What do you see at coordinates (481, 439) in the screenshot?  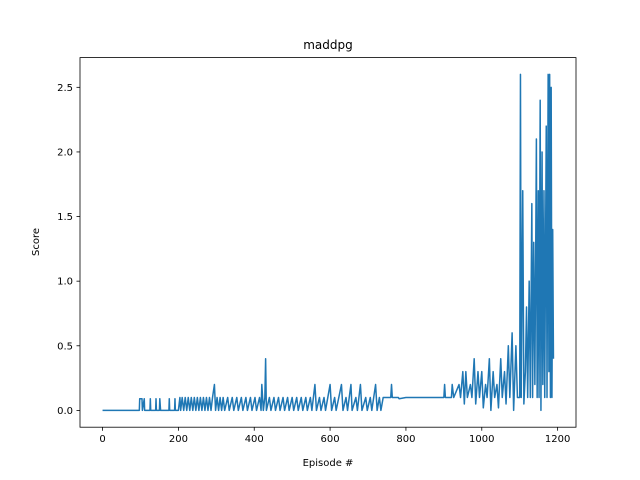 I see `x-tick-label: 1000` at bounding box center [481, 439].